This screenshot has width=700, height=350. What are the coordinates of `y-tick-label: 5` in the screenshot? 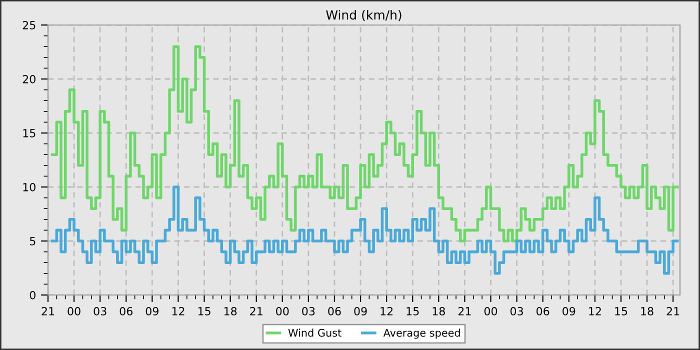 It's located at (33, 241).